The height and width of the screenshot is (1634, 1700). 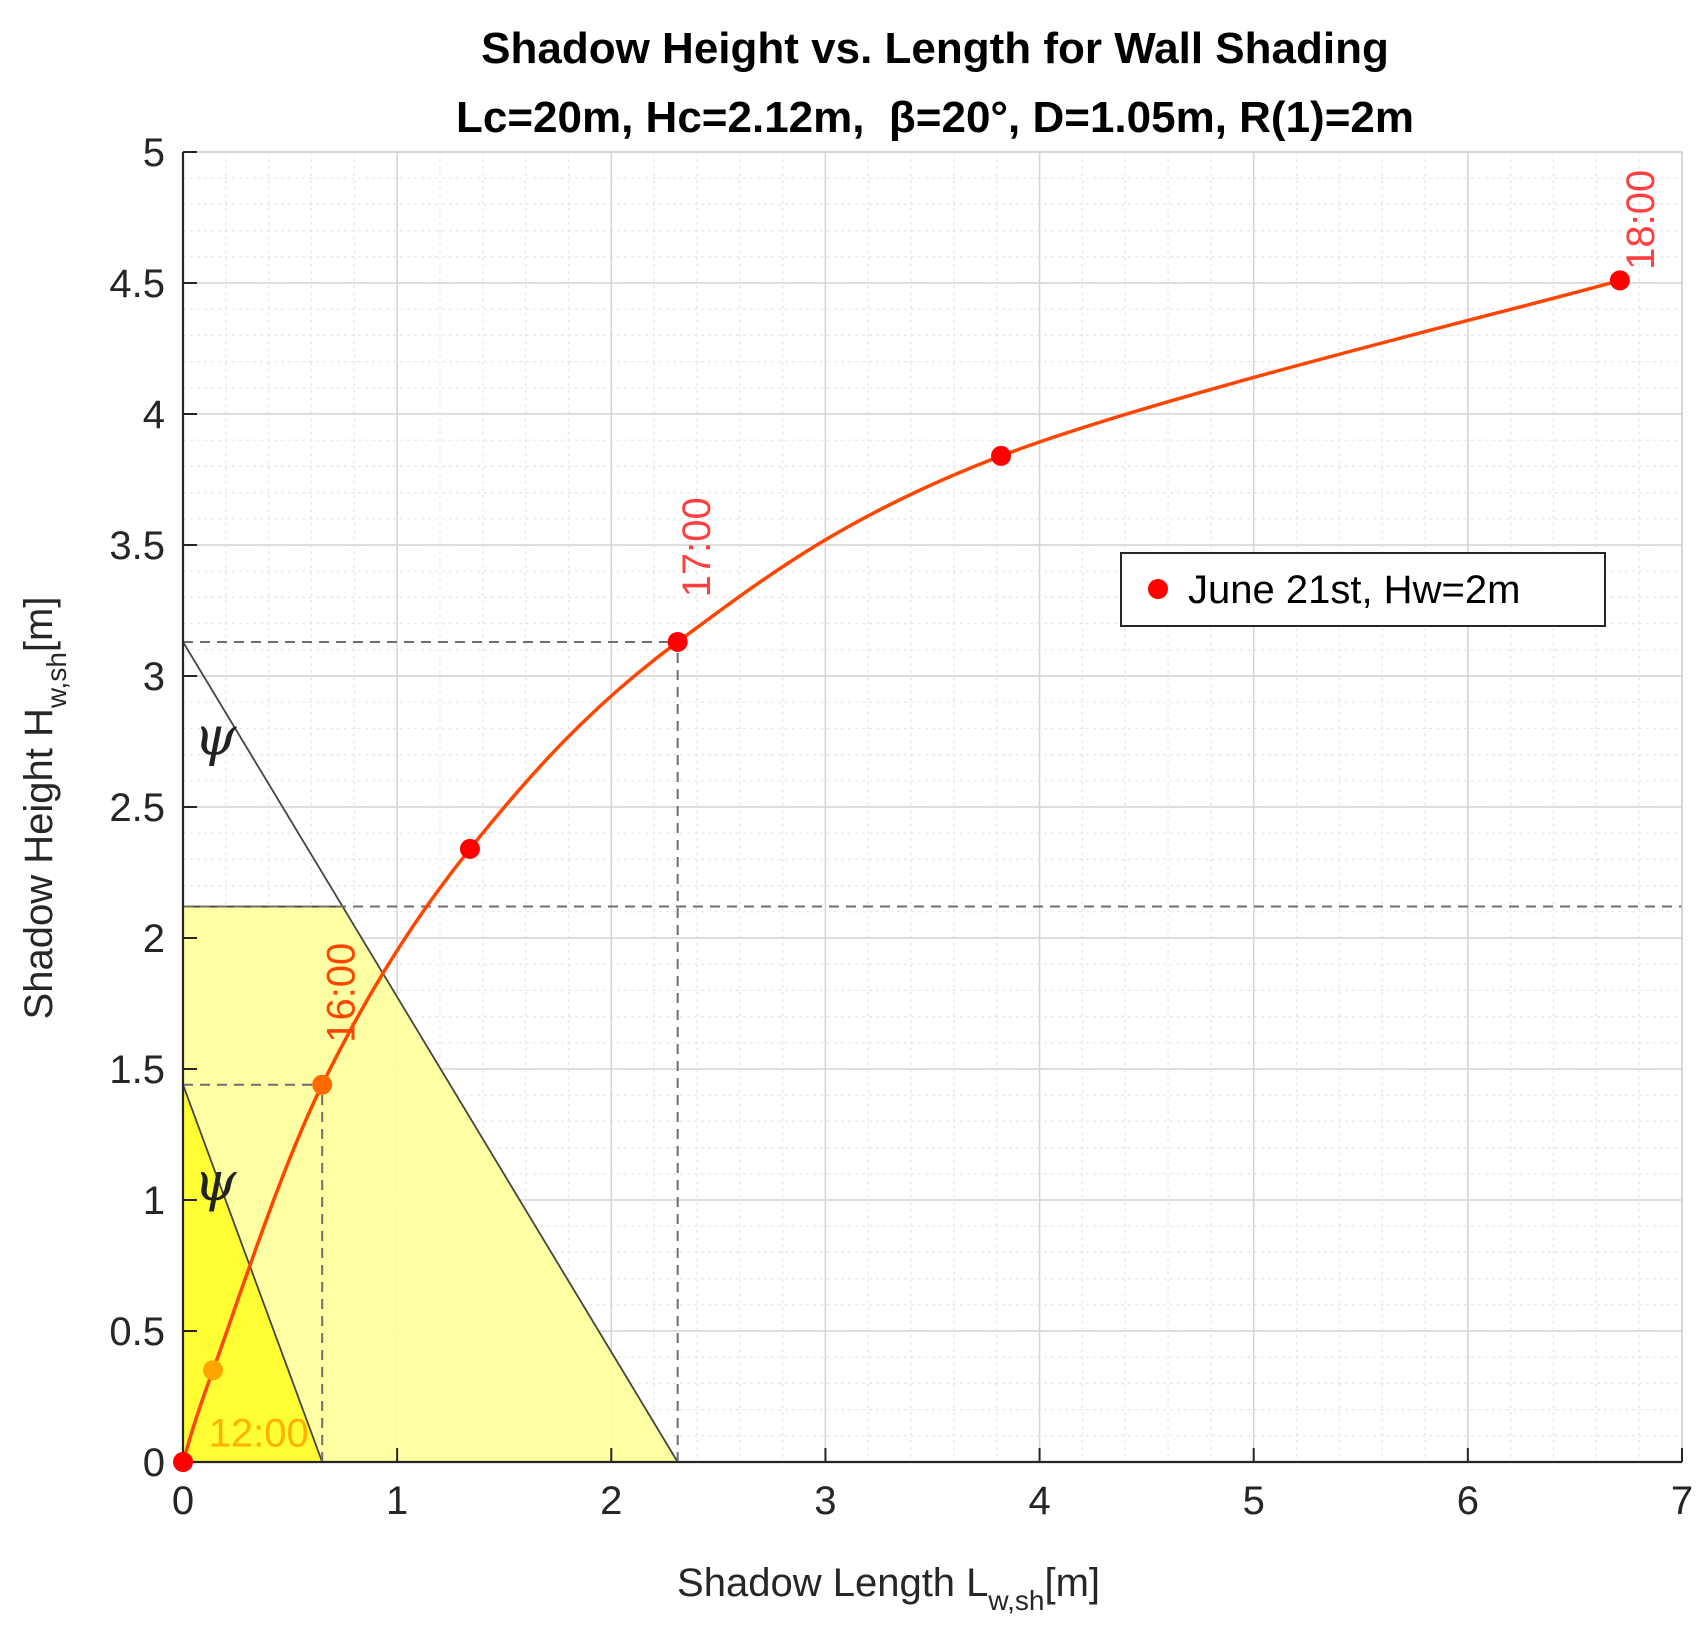 What do you see at coordinates (253, 1273) in the screenshot?
I see `diagonal-line-small` at bounding box center [253, 1273].